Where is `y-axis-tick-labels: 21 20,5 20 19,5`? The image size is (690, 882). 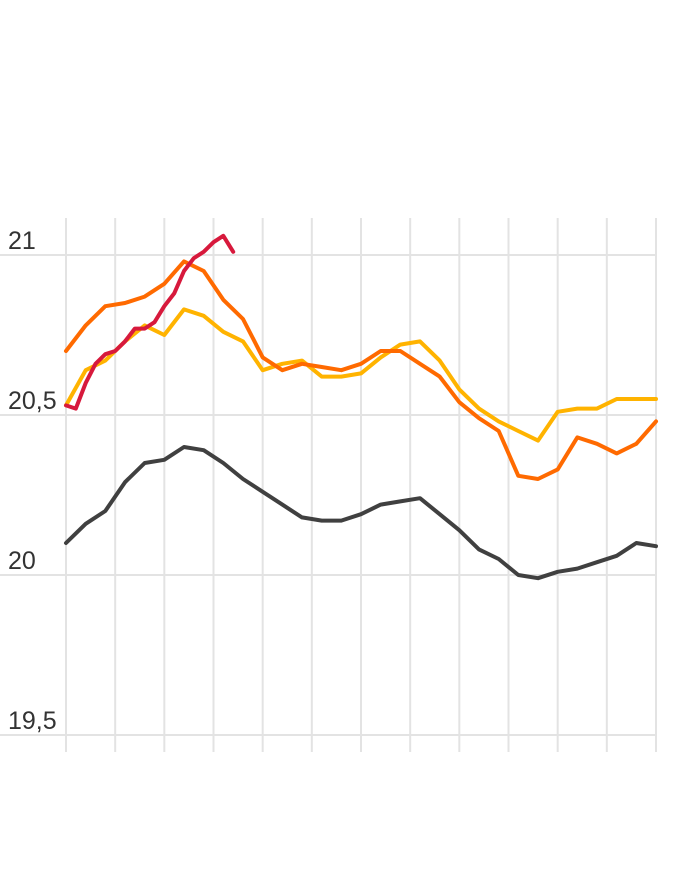
y-axis-tick-labels: 21 20,5 20 19,5 is located at coordinates (32, 481).